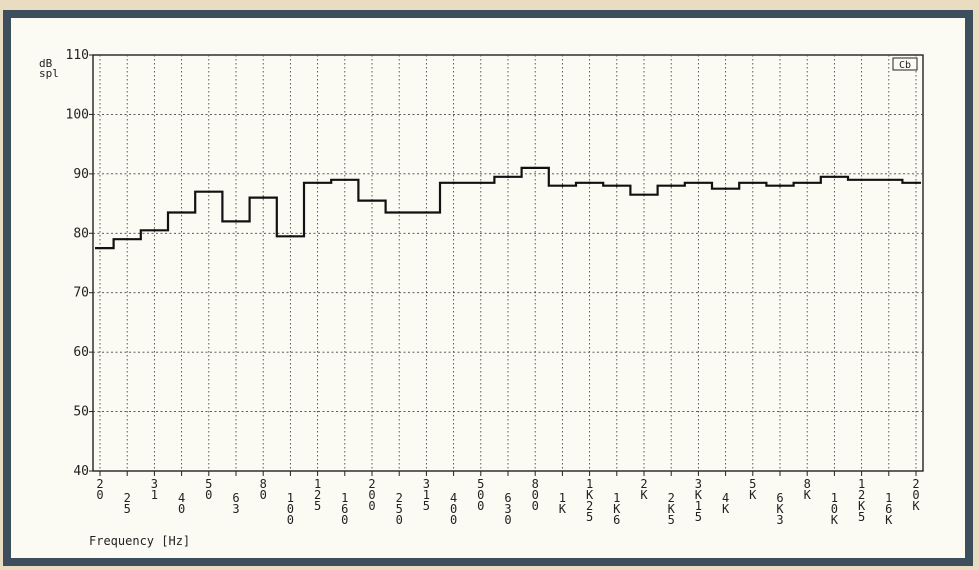 The image size is (979, 570). I want to click on y-tick-label: 40, so click(81, 471).